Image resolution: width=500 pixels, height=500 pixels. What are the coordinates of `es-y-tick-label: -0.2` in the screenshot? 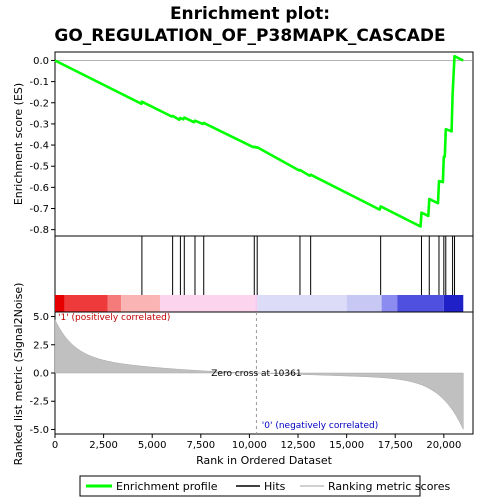 It's located at (39, 103).